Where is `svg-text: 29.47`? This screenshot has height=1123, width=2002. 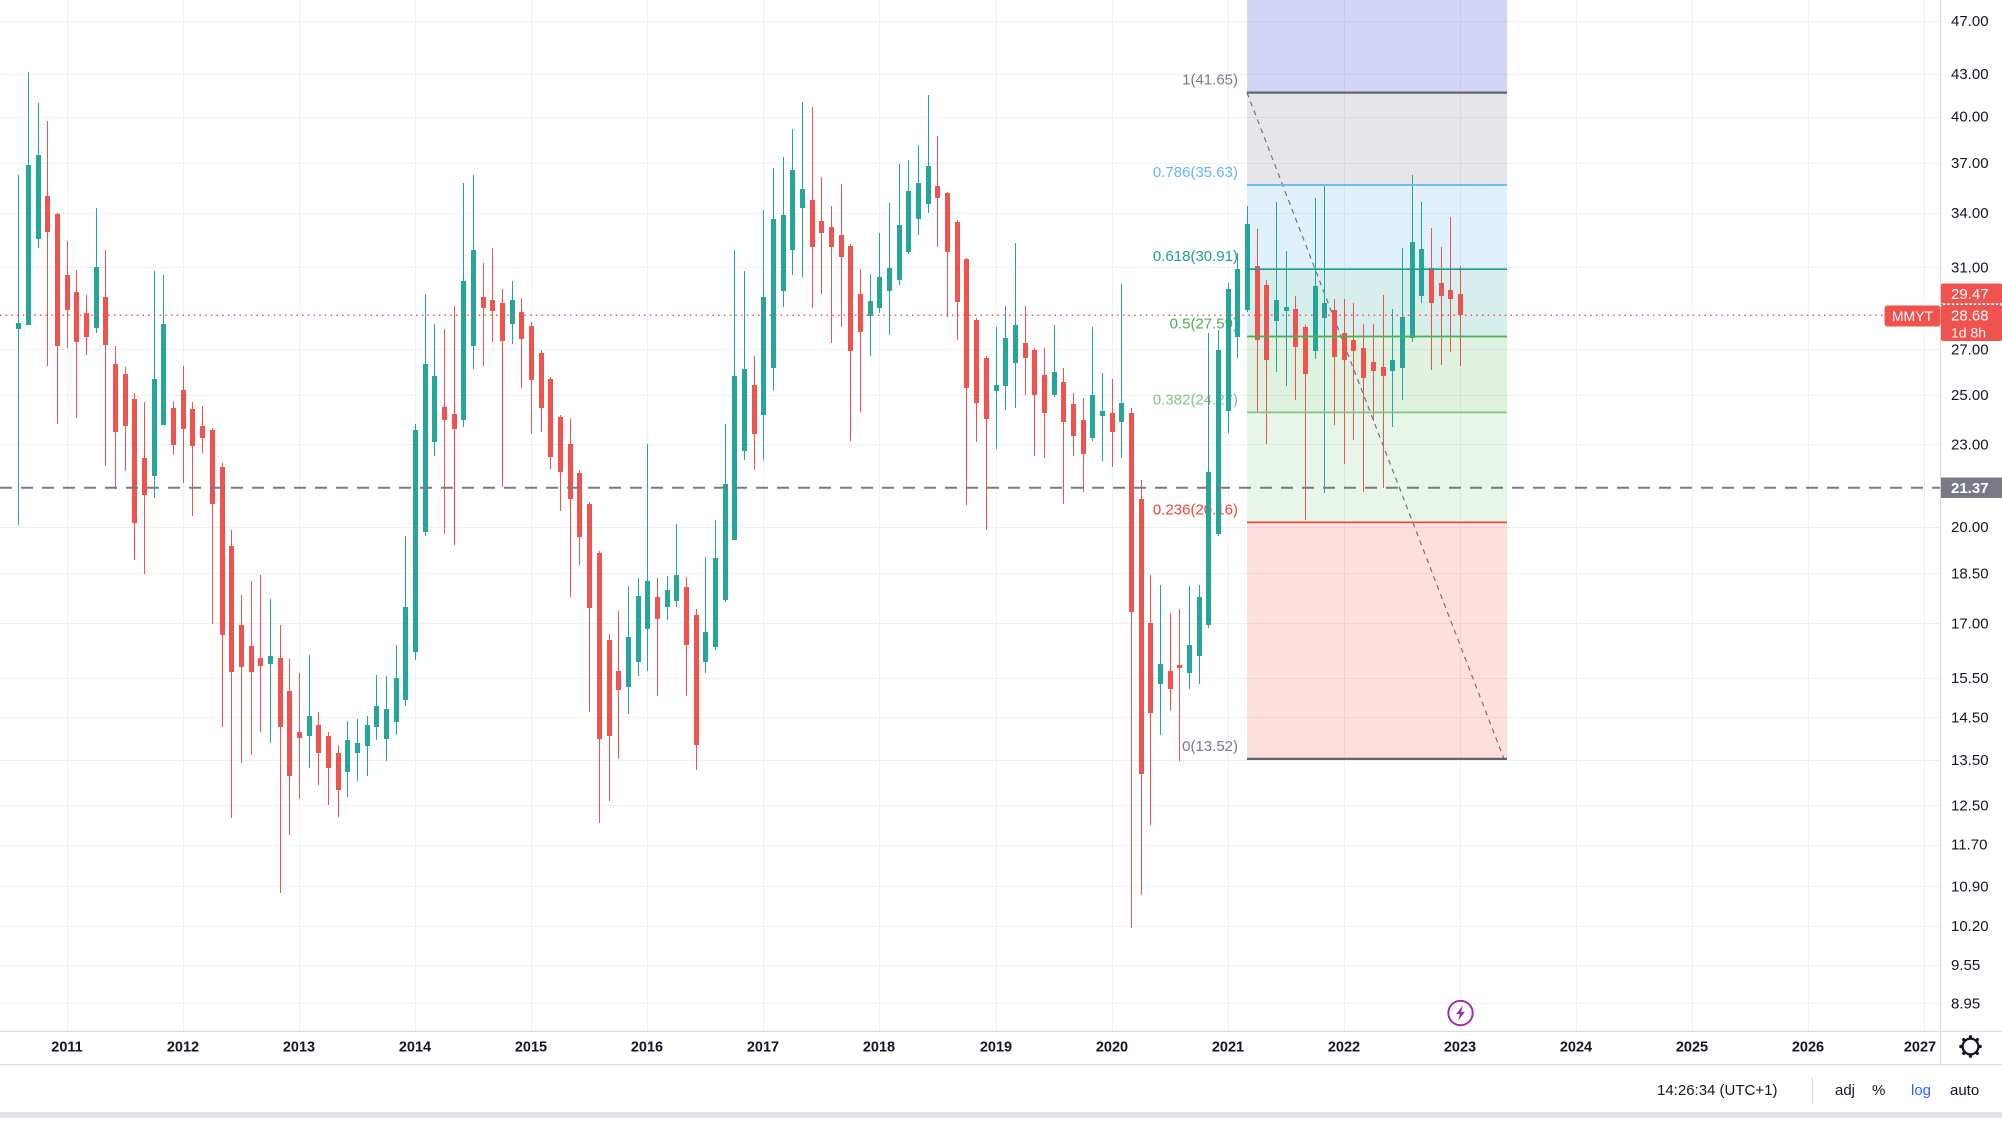 svg-text: 29.47 is located at coordinates (1970, 294).